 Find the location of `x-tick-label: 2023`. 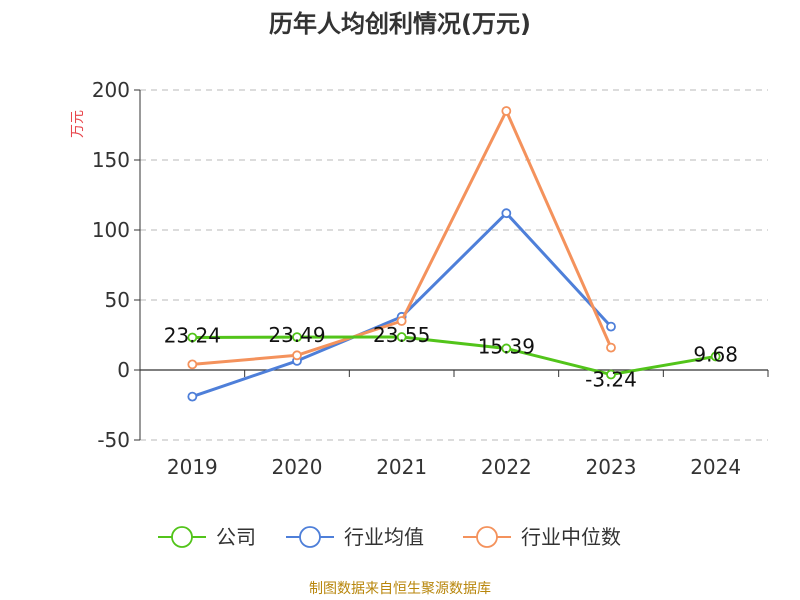

x-tick-label: 2023 is located at coordinates (611, 467).